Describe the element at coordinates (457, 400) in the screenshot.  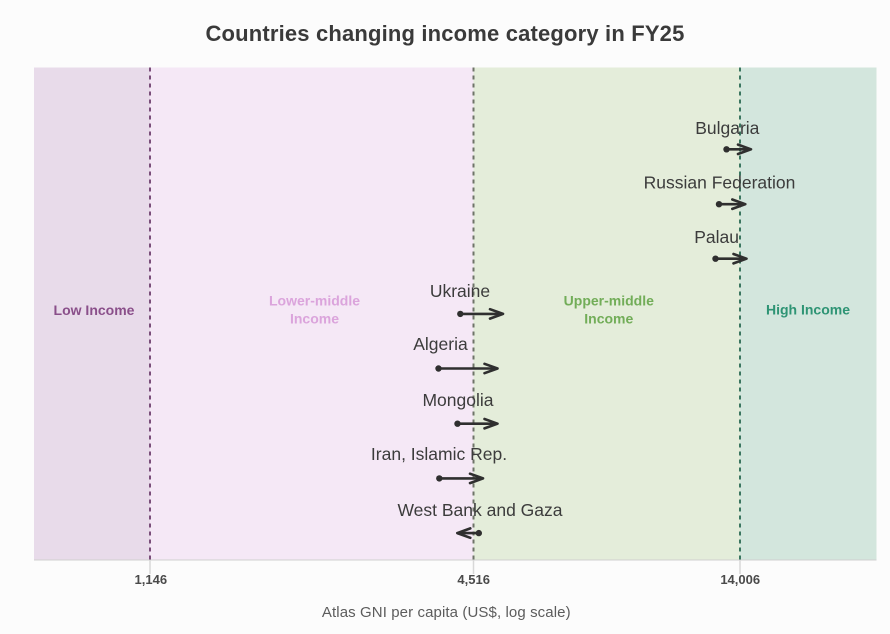
I see `svg-text: Mongolia` at that location.